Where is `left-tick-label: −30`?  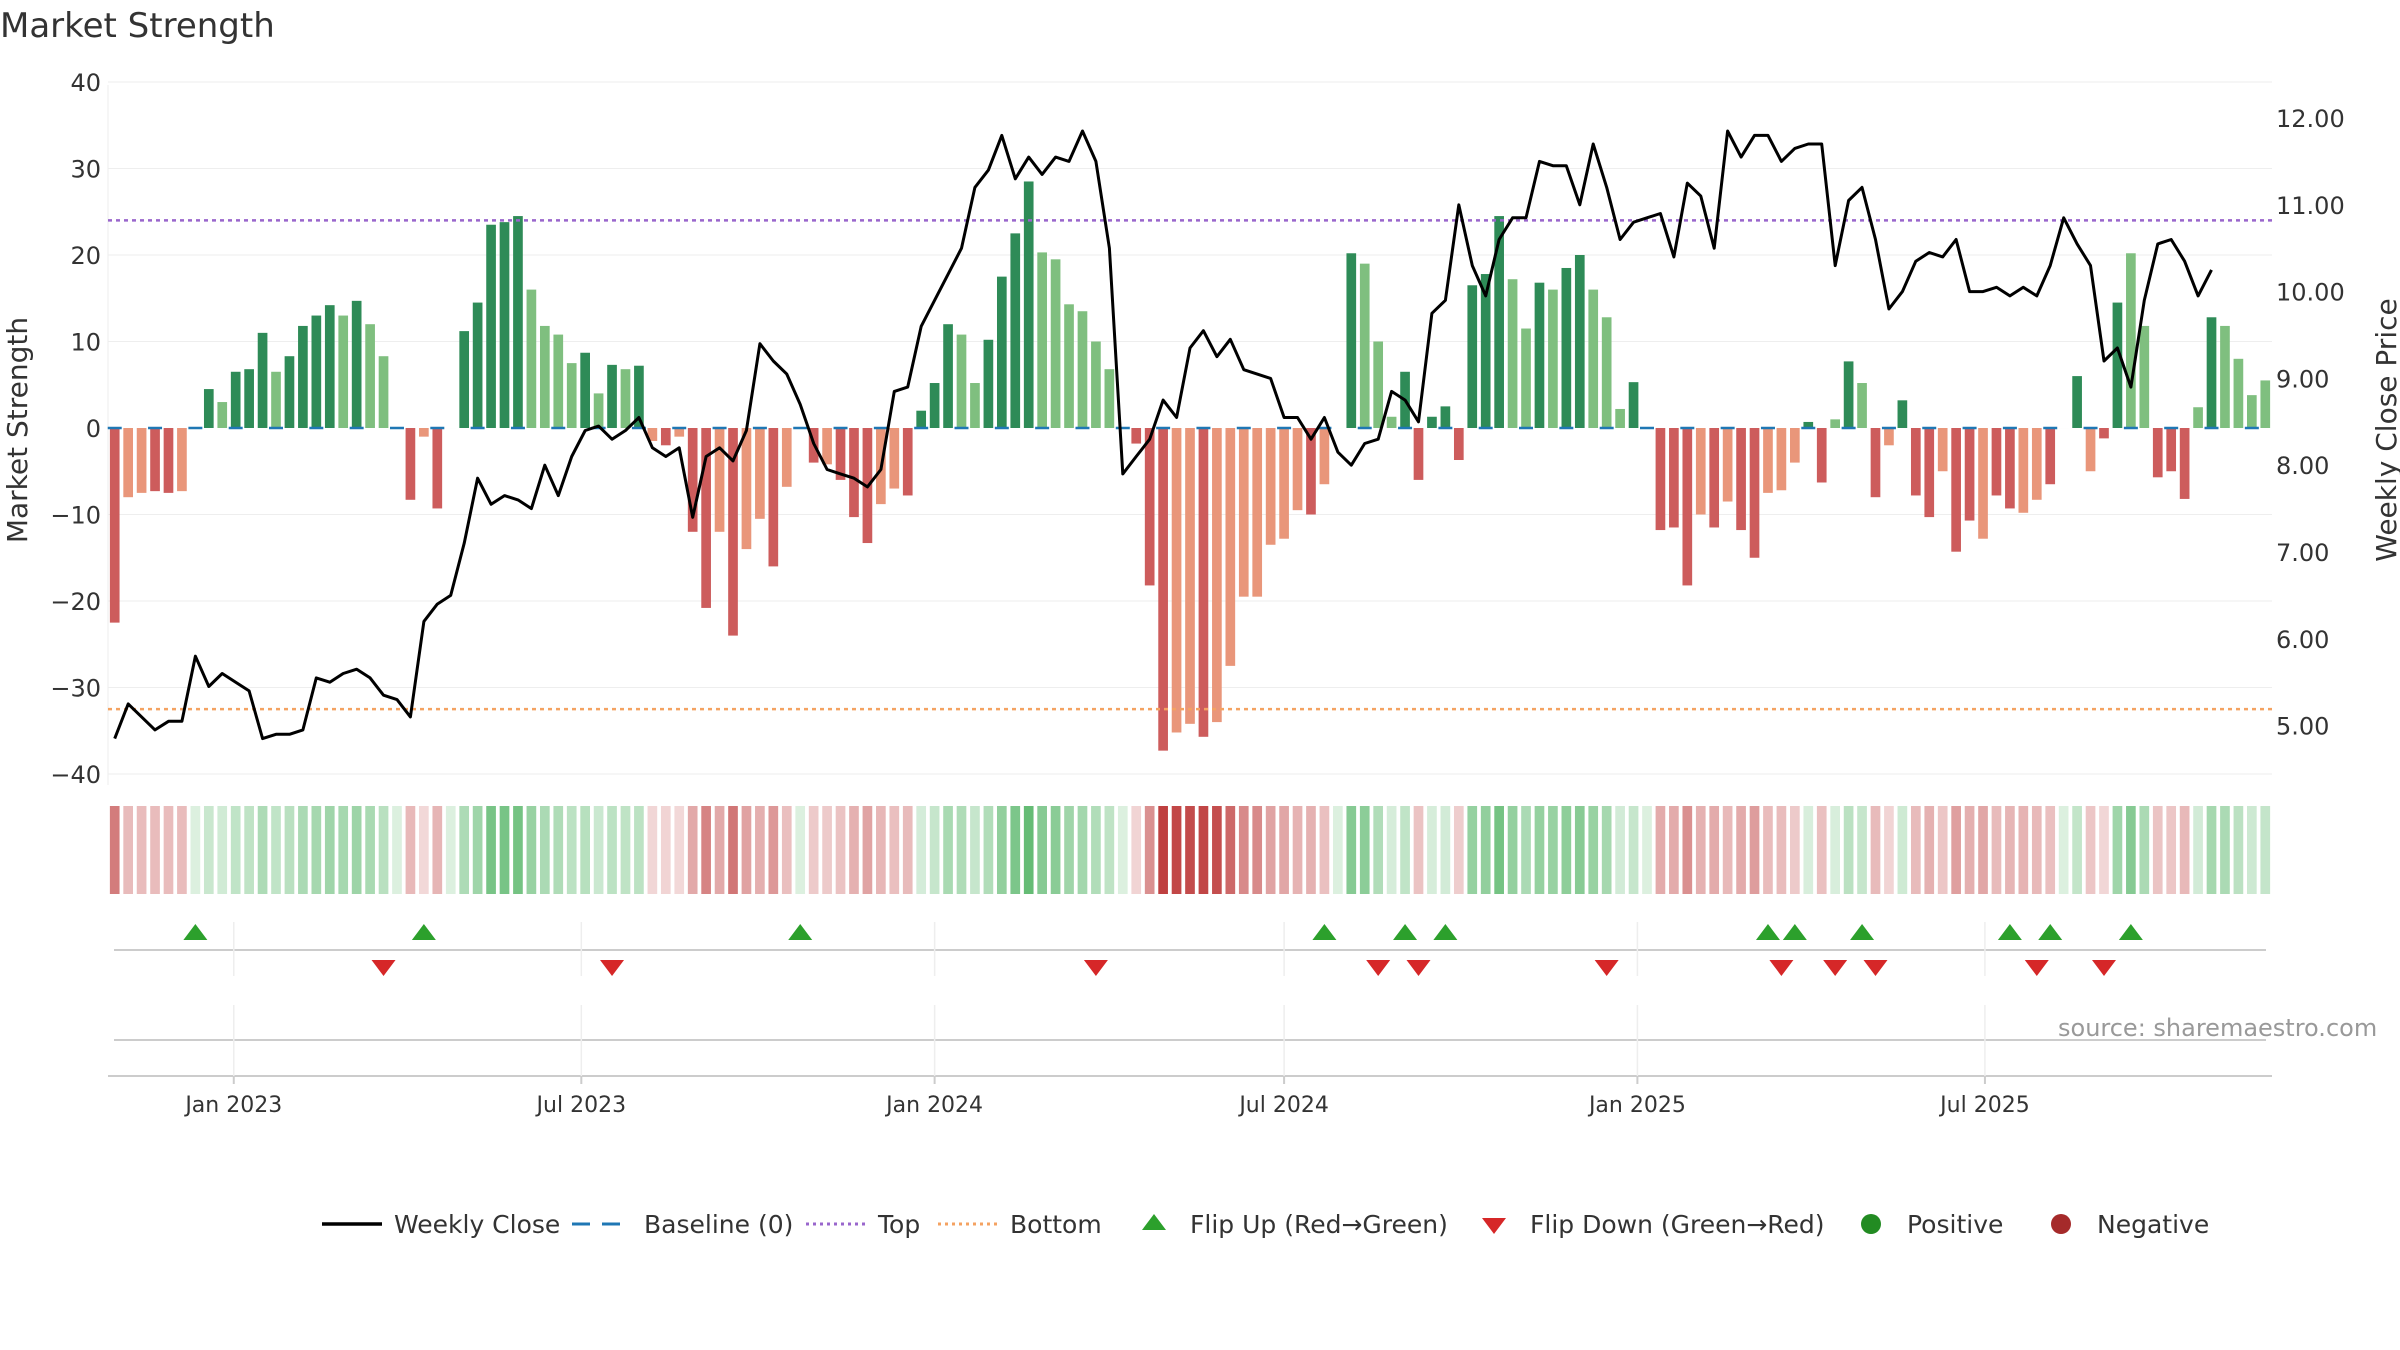
left-tick-label: −30 is located at coordinates (75, 689).